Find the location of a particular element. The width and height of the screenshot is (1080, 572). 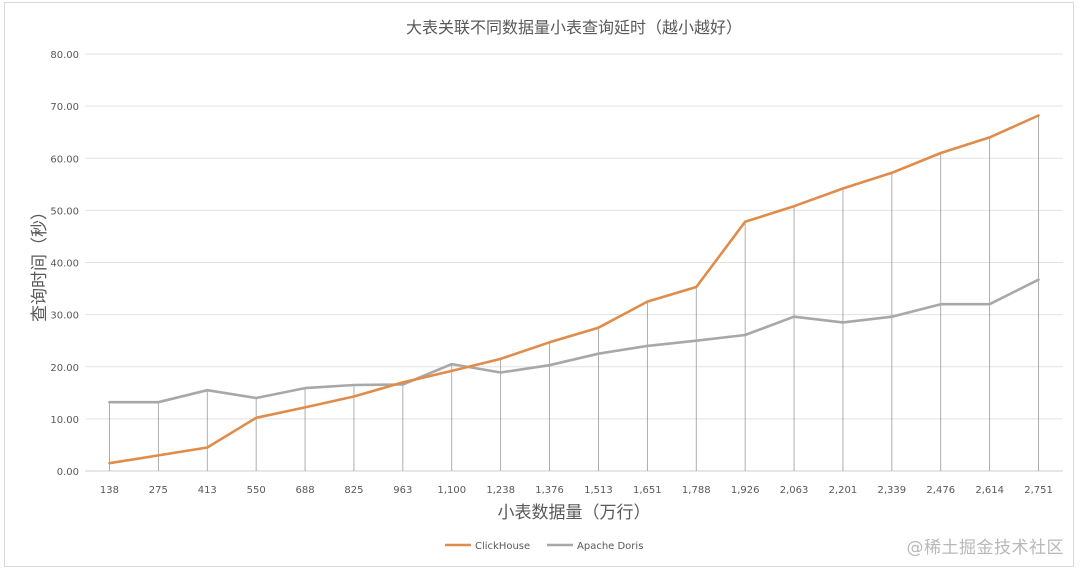

x-tick-label: 2,339 is located at coordinates (892, 490).